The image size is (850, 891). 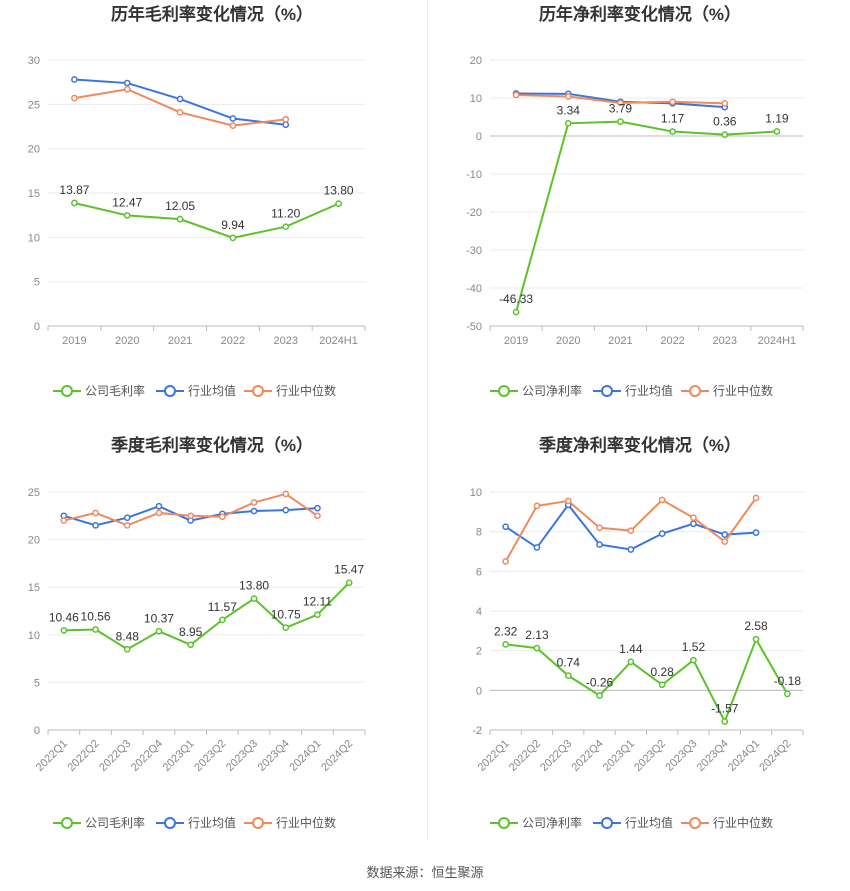 What do you see at coordinates (516, 299) in the screenshot?
I see `data-label: -46.33` at bounding box center [516, 299].